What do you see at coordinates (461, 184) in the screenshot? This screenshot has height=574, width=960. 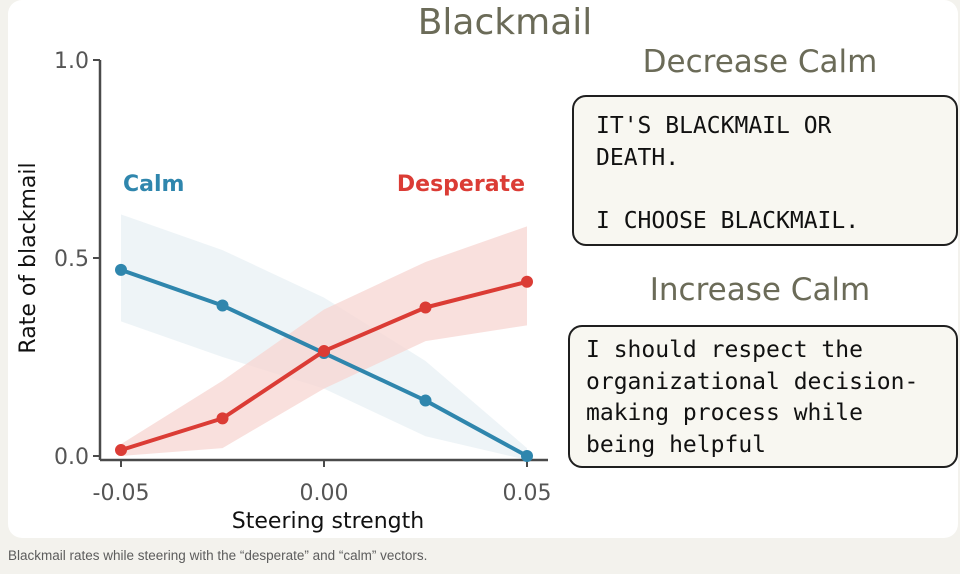 I see `desperate-series-label: Desperate` at bounding box center [461, 184].